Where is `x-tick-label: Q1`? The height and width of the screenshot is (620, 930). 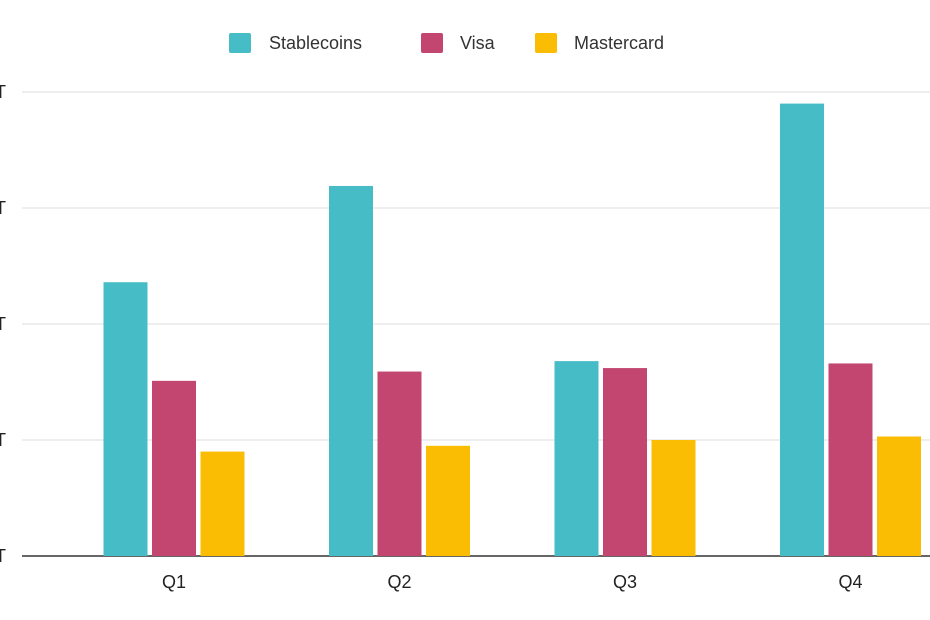 x-tick-label: Q1 is located at coordinates (174, 582).